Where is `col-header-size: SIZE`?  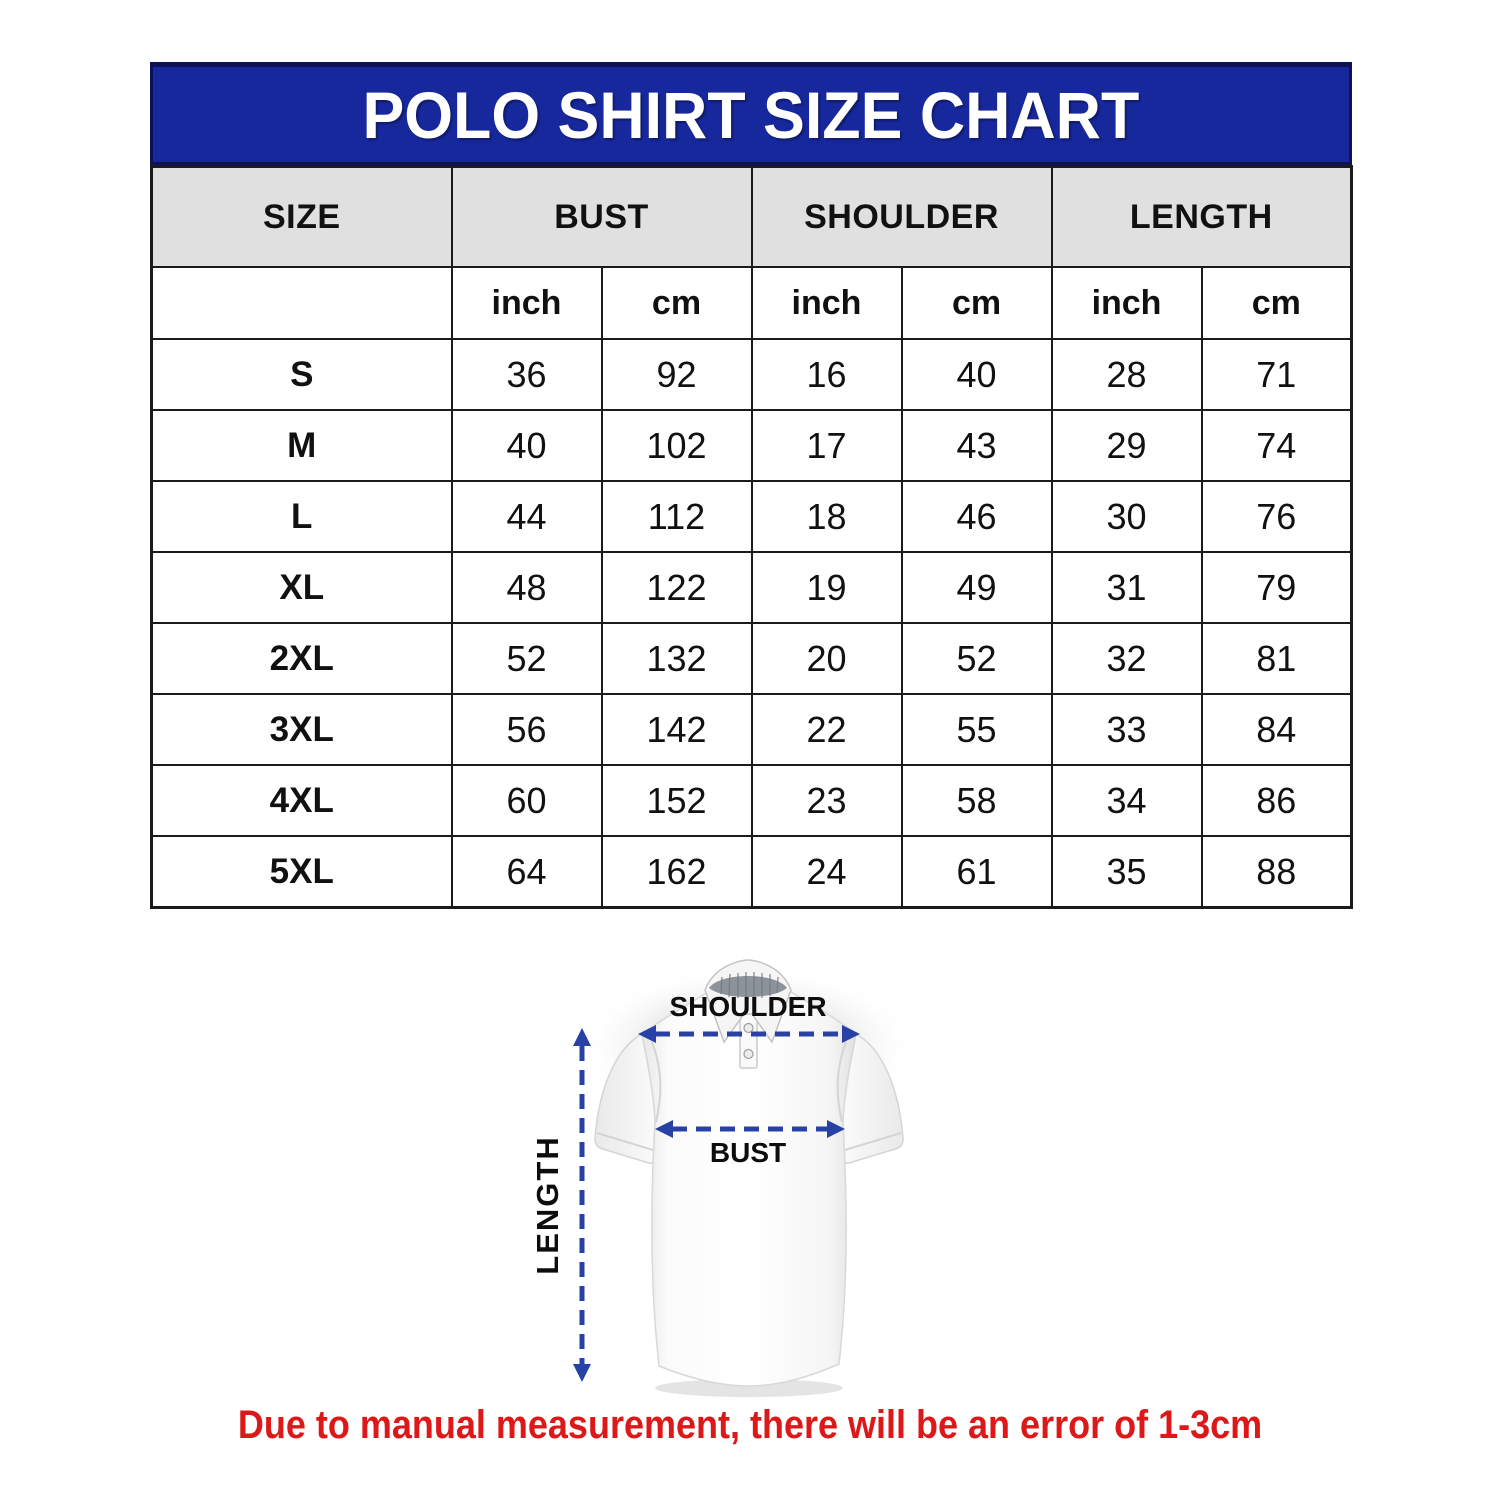
col-header-size: SIZE is located at coordinates (301, 216).